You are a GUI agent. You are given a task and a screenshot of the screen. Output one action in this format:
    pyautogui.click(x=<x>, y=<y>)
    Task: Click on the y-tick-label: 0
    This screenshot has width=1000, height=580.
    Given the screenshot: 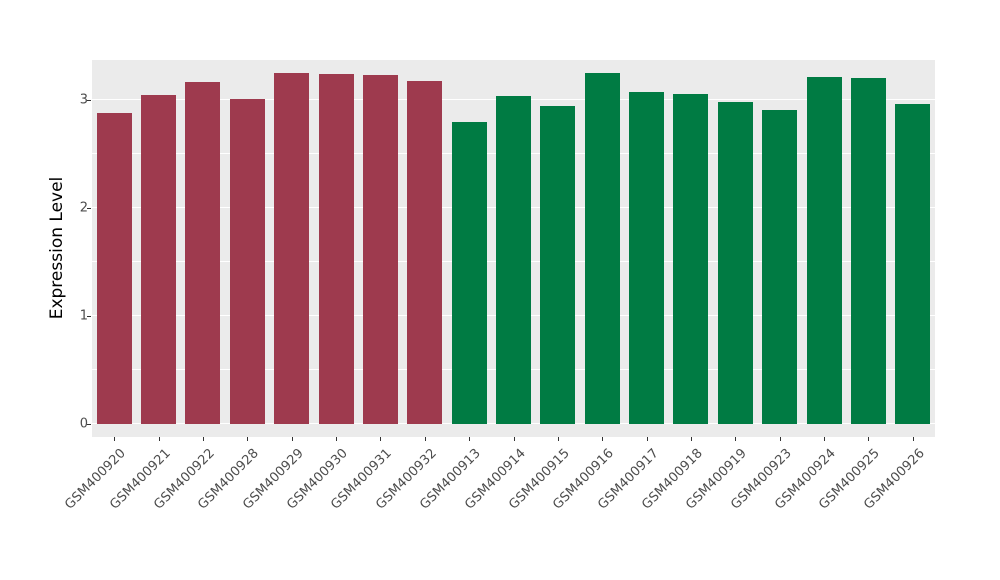 What is the action you would take?
    pyautogui.click(x=83, y=424)
    